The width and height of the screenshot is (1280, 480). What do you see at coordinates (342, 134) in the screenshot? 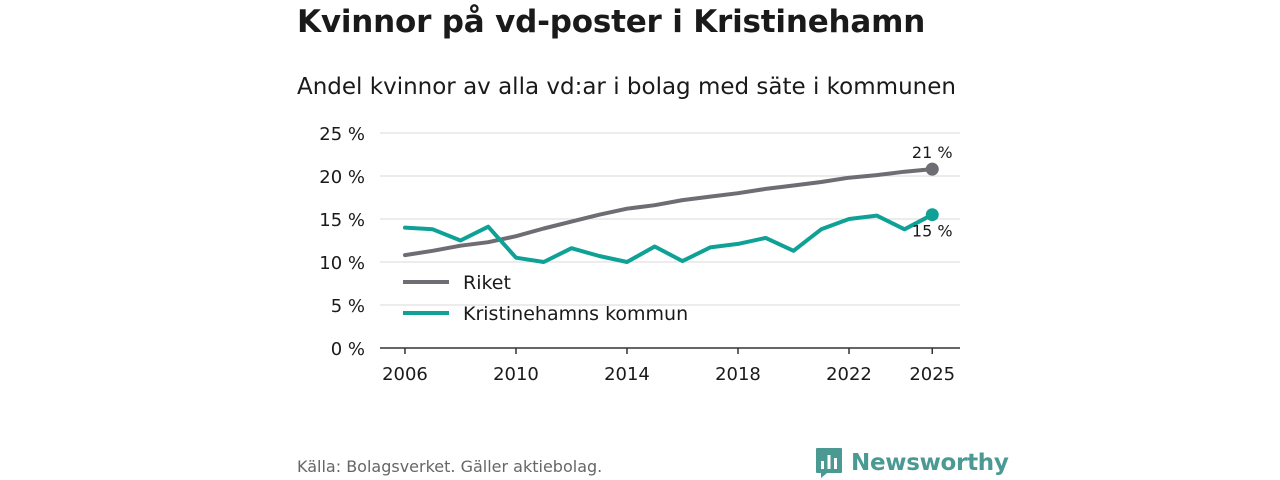
I see `y-tick-label: 25 %` at bounding box center [342, 134].